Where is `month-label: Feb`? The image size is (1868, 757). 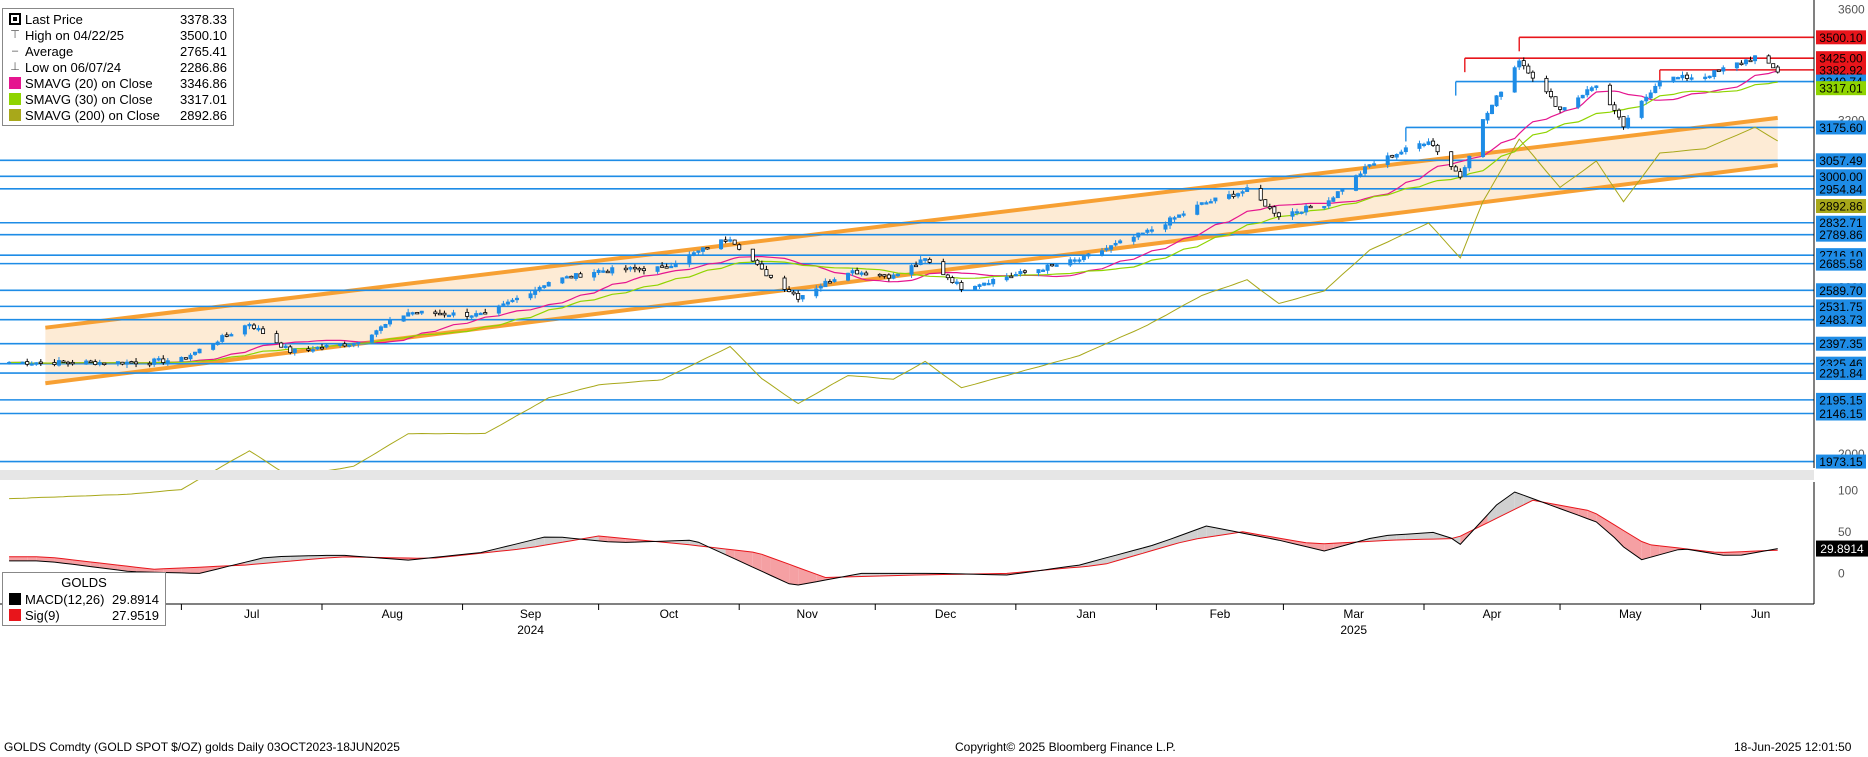
month-label: Feb is located at coordinates (1220, 614).